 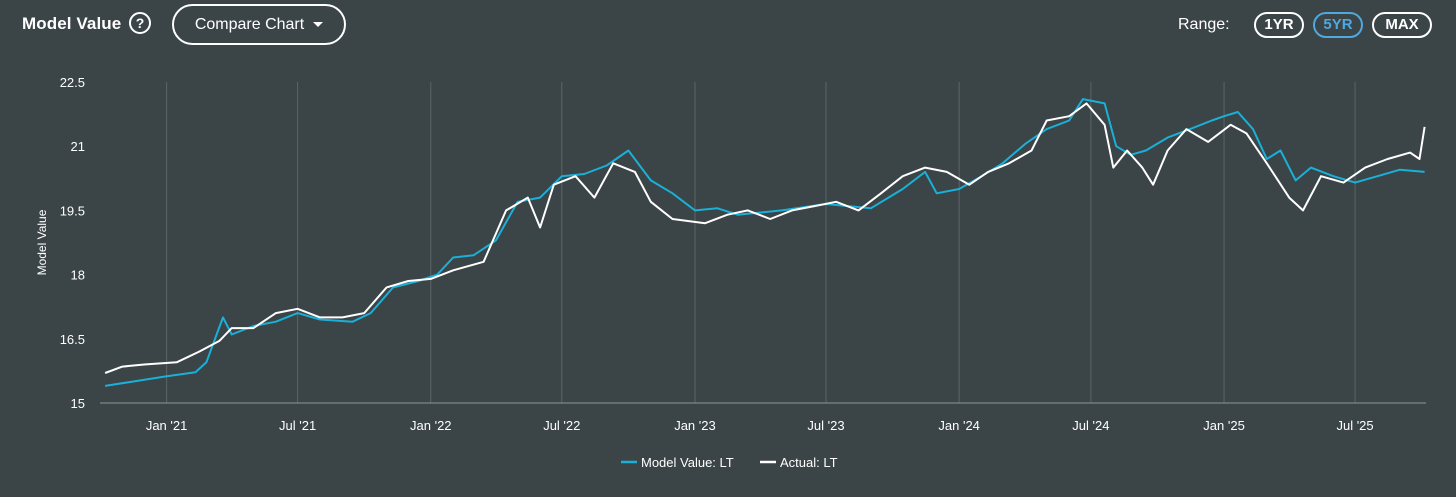 What do you see at coordinates (431, 425) in the screenshot?
I see `x-tick-label: Jan '22` at bounding box center [431, 425].